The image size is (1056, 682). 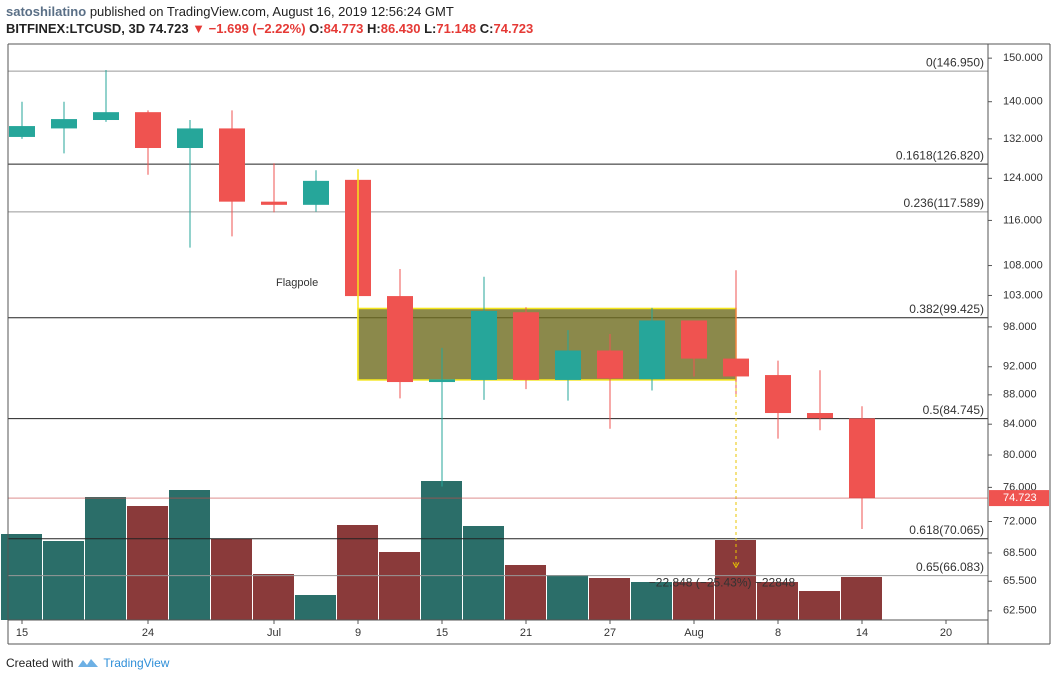 What do you see at coordinates (1023, 295) in the screenshot?
I see `y-tick-label: 103.000` at bounding box center [1023, 295].